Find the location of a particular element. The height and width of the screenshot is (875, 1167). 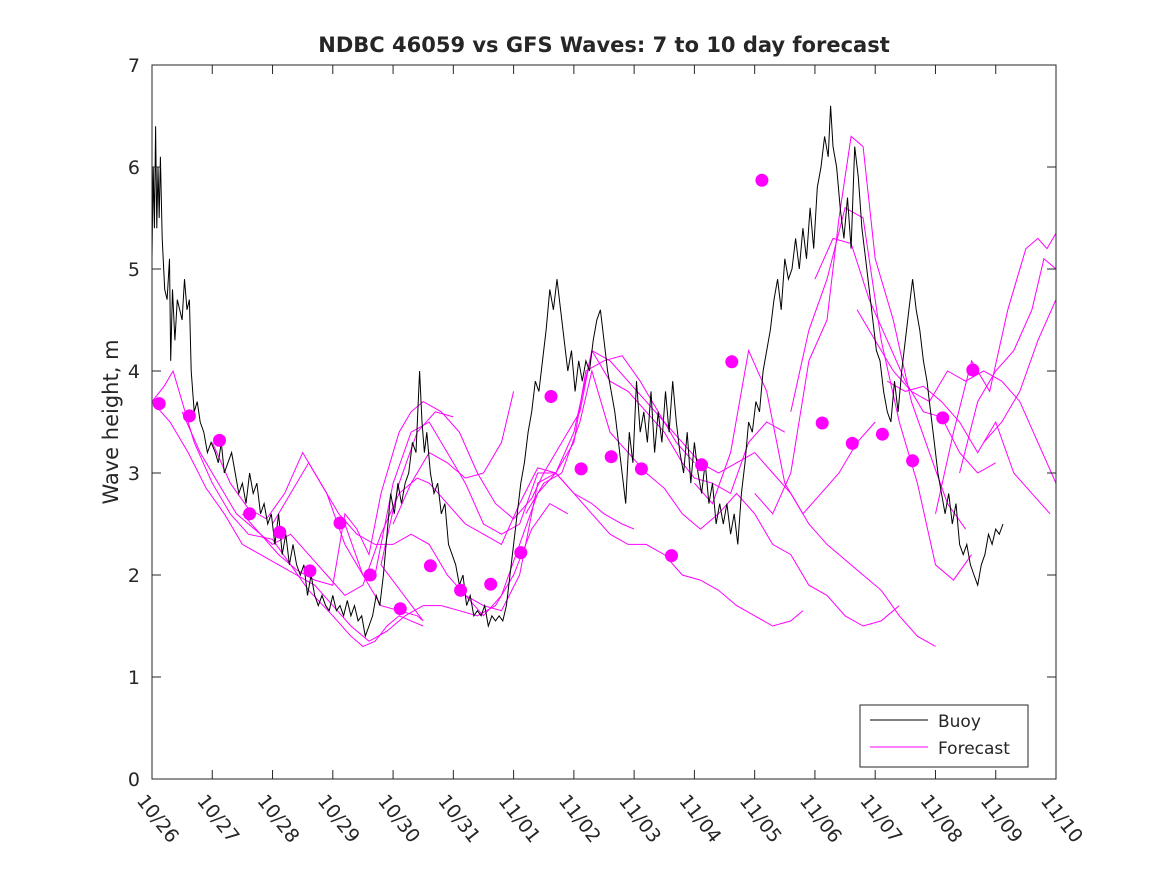

y-tick-label-3: 3 is located at coordinates (134, 474).